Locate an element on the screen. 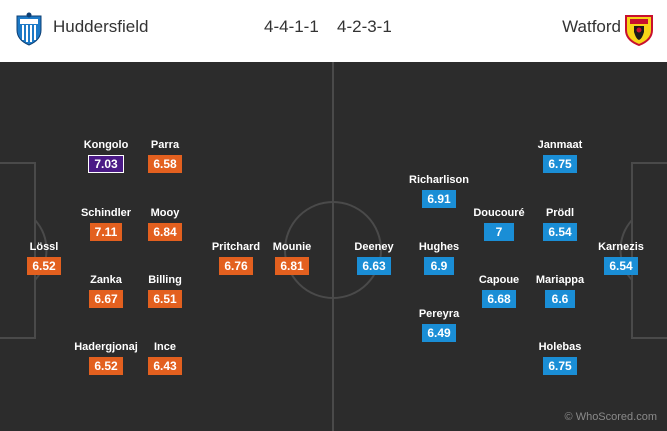 The width and height of the screenshot is (667, 431). match-header: Huddersfield 4-4-1-1 4-2-3-1 Watford is located at coordinates (333, 31).